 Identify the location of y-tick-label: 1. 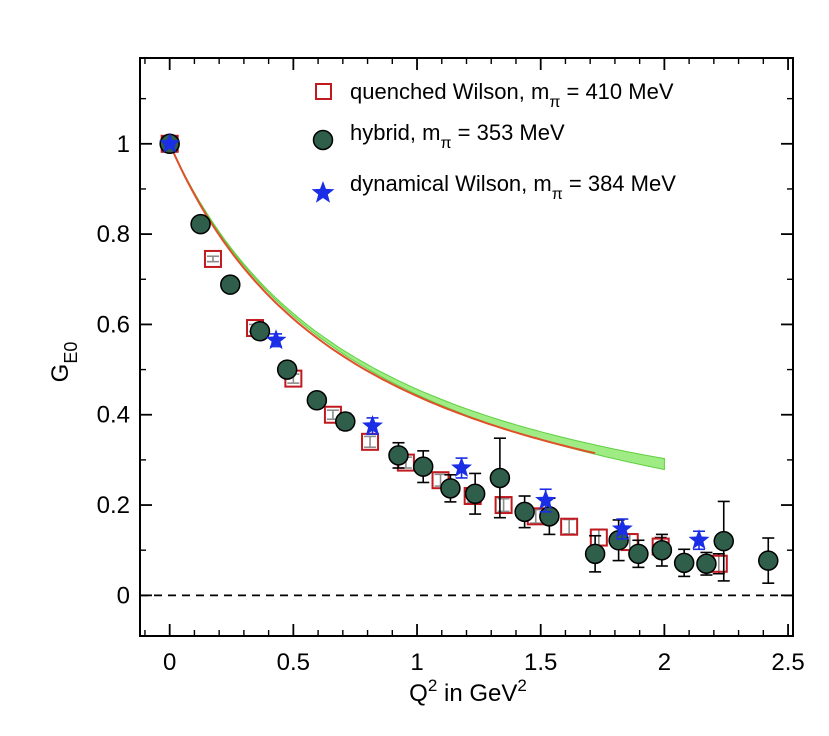
(123, 144).